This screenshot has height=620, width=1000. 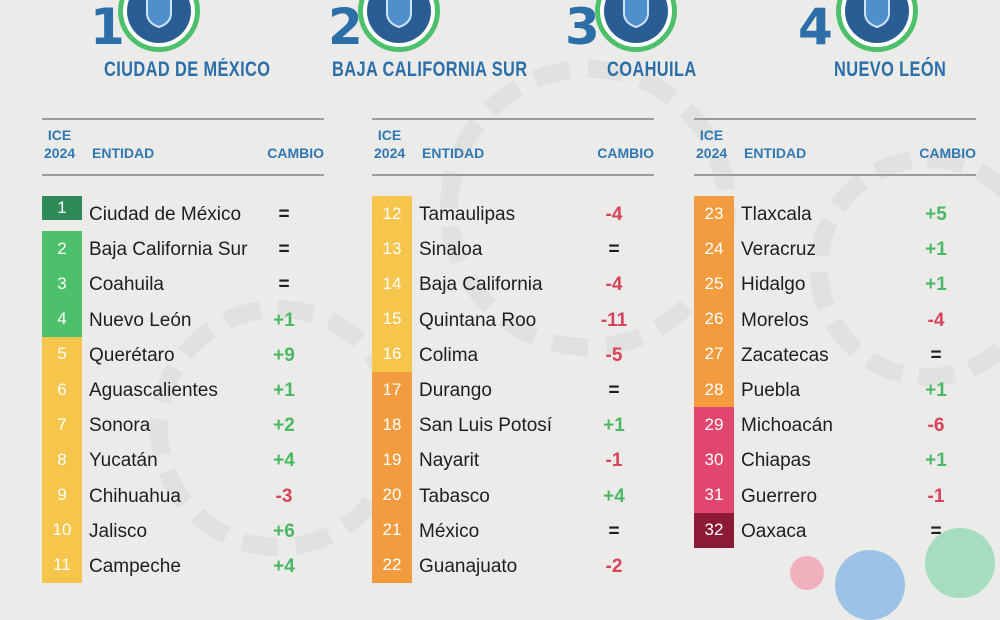 I want to click on table-row: 6 Aguascalientes +1, so click(x=183, y=389).